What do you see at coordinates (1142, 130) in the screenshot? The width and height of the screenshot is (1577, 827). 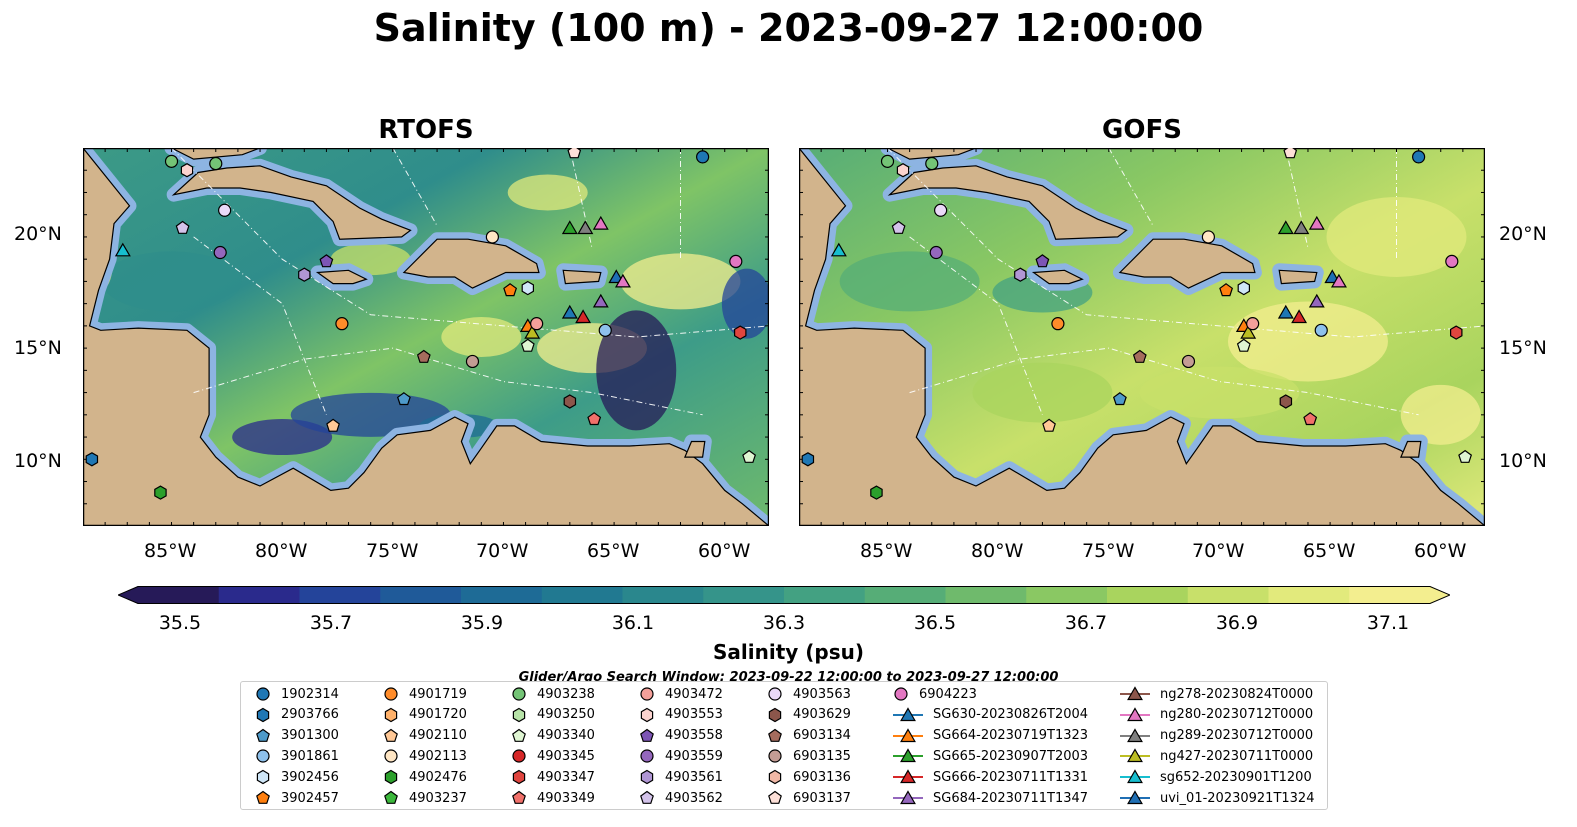 I see `panel-title-gofs: GOFS` at bounding box center [1142, 130].